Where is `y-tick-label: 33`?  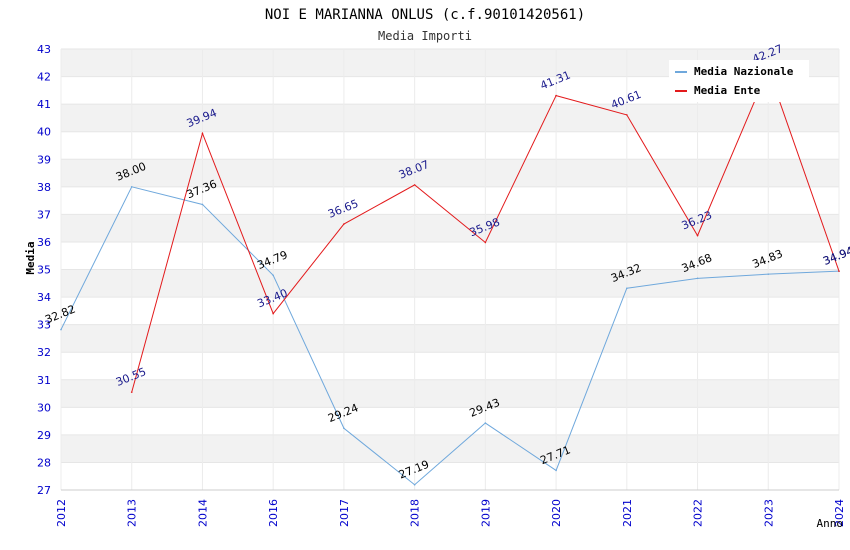 y-tick-label: 33 is located at coordinates (44, 325).